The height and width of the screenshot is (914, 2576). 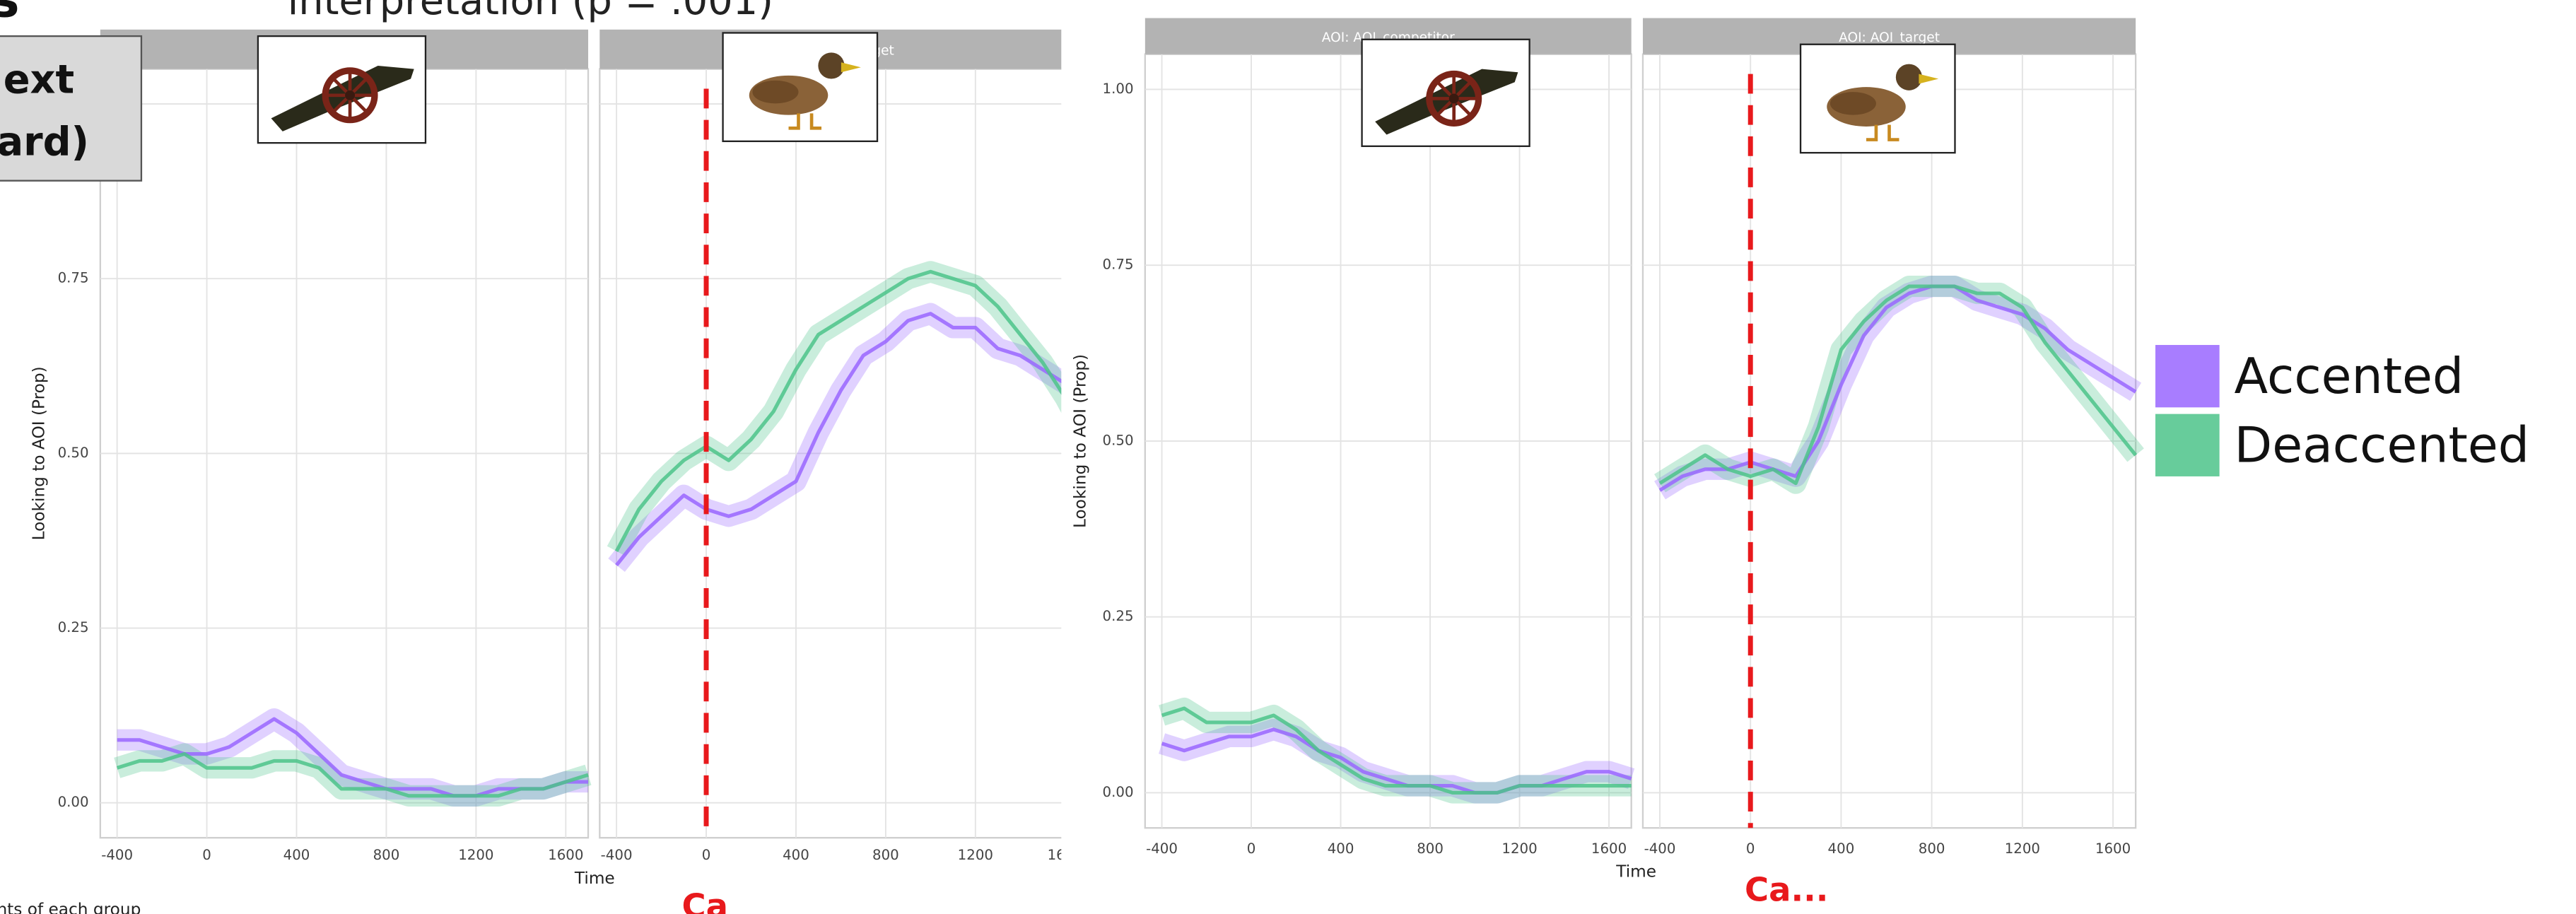 I want to click on onset-label: Ca, so click(x=704, y=900).